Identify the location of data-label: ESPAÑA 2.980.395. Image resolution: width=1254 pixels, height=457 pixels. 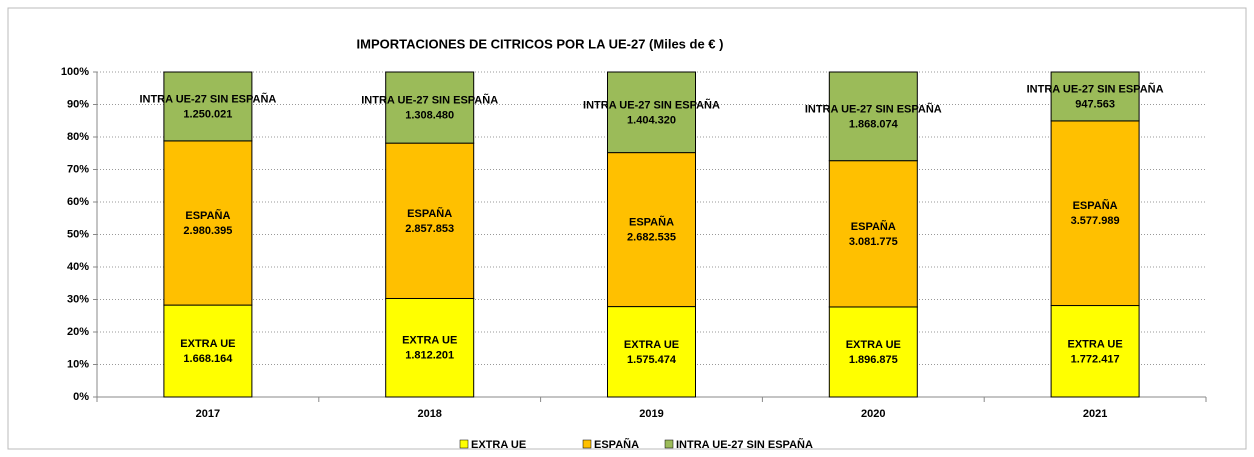
(207, 223).